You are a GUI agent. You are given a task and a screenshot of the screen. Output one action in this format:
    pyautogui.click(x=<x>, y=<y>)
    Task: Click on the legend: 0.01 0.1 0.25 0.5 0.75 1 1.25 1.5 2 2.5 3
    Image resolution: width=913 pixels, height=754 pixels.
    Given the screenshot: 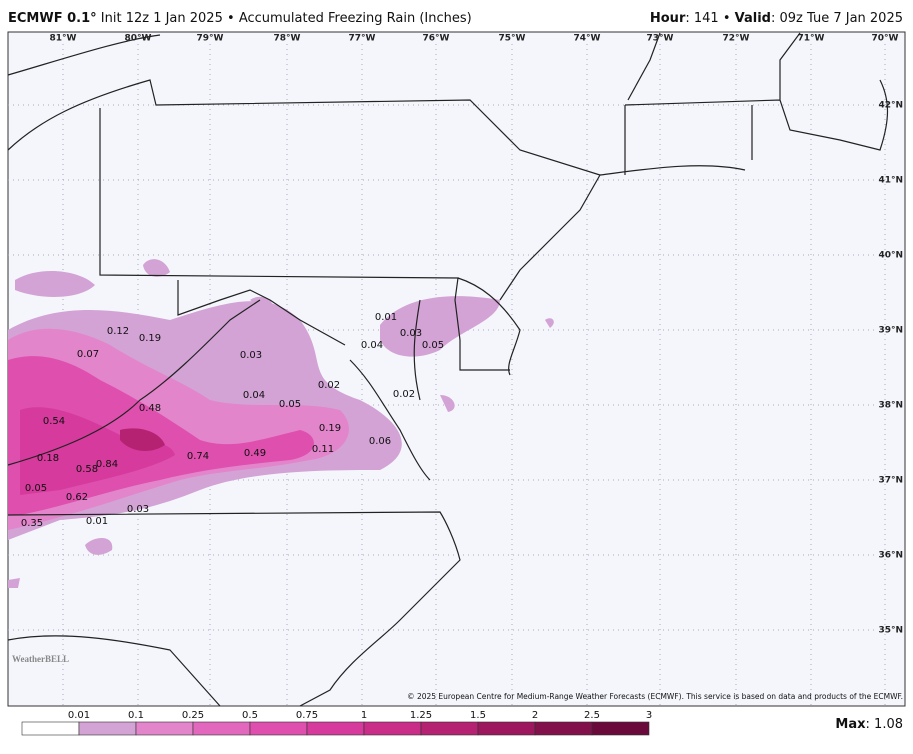 What is the action you would take?
    pyautogui.click(x=336, y=723)
    